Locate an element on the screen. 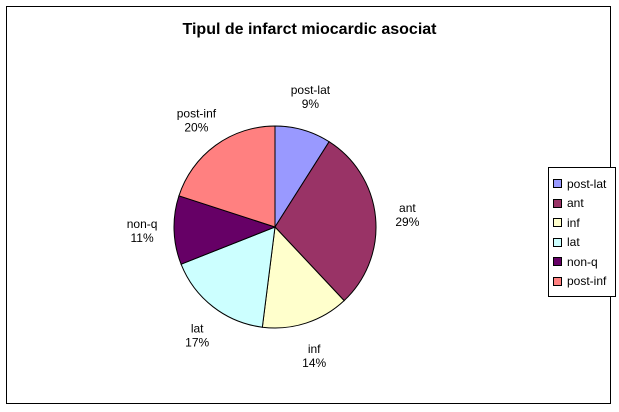 This screenshot has width=619, height=412. data-label-post-inf: post-inf 20% is located at coordinates (197, 120).